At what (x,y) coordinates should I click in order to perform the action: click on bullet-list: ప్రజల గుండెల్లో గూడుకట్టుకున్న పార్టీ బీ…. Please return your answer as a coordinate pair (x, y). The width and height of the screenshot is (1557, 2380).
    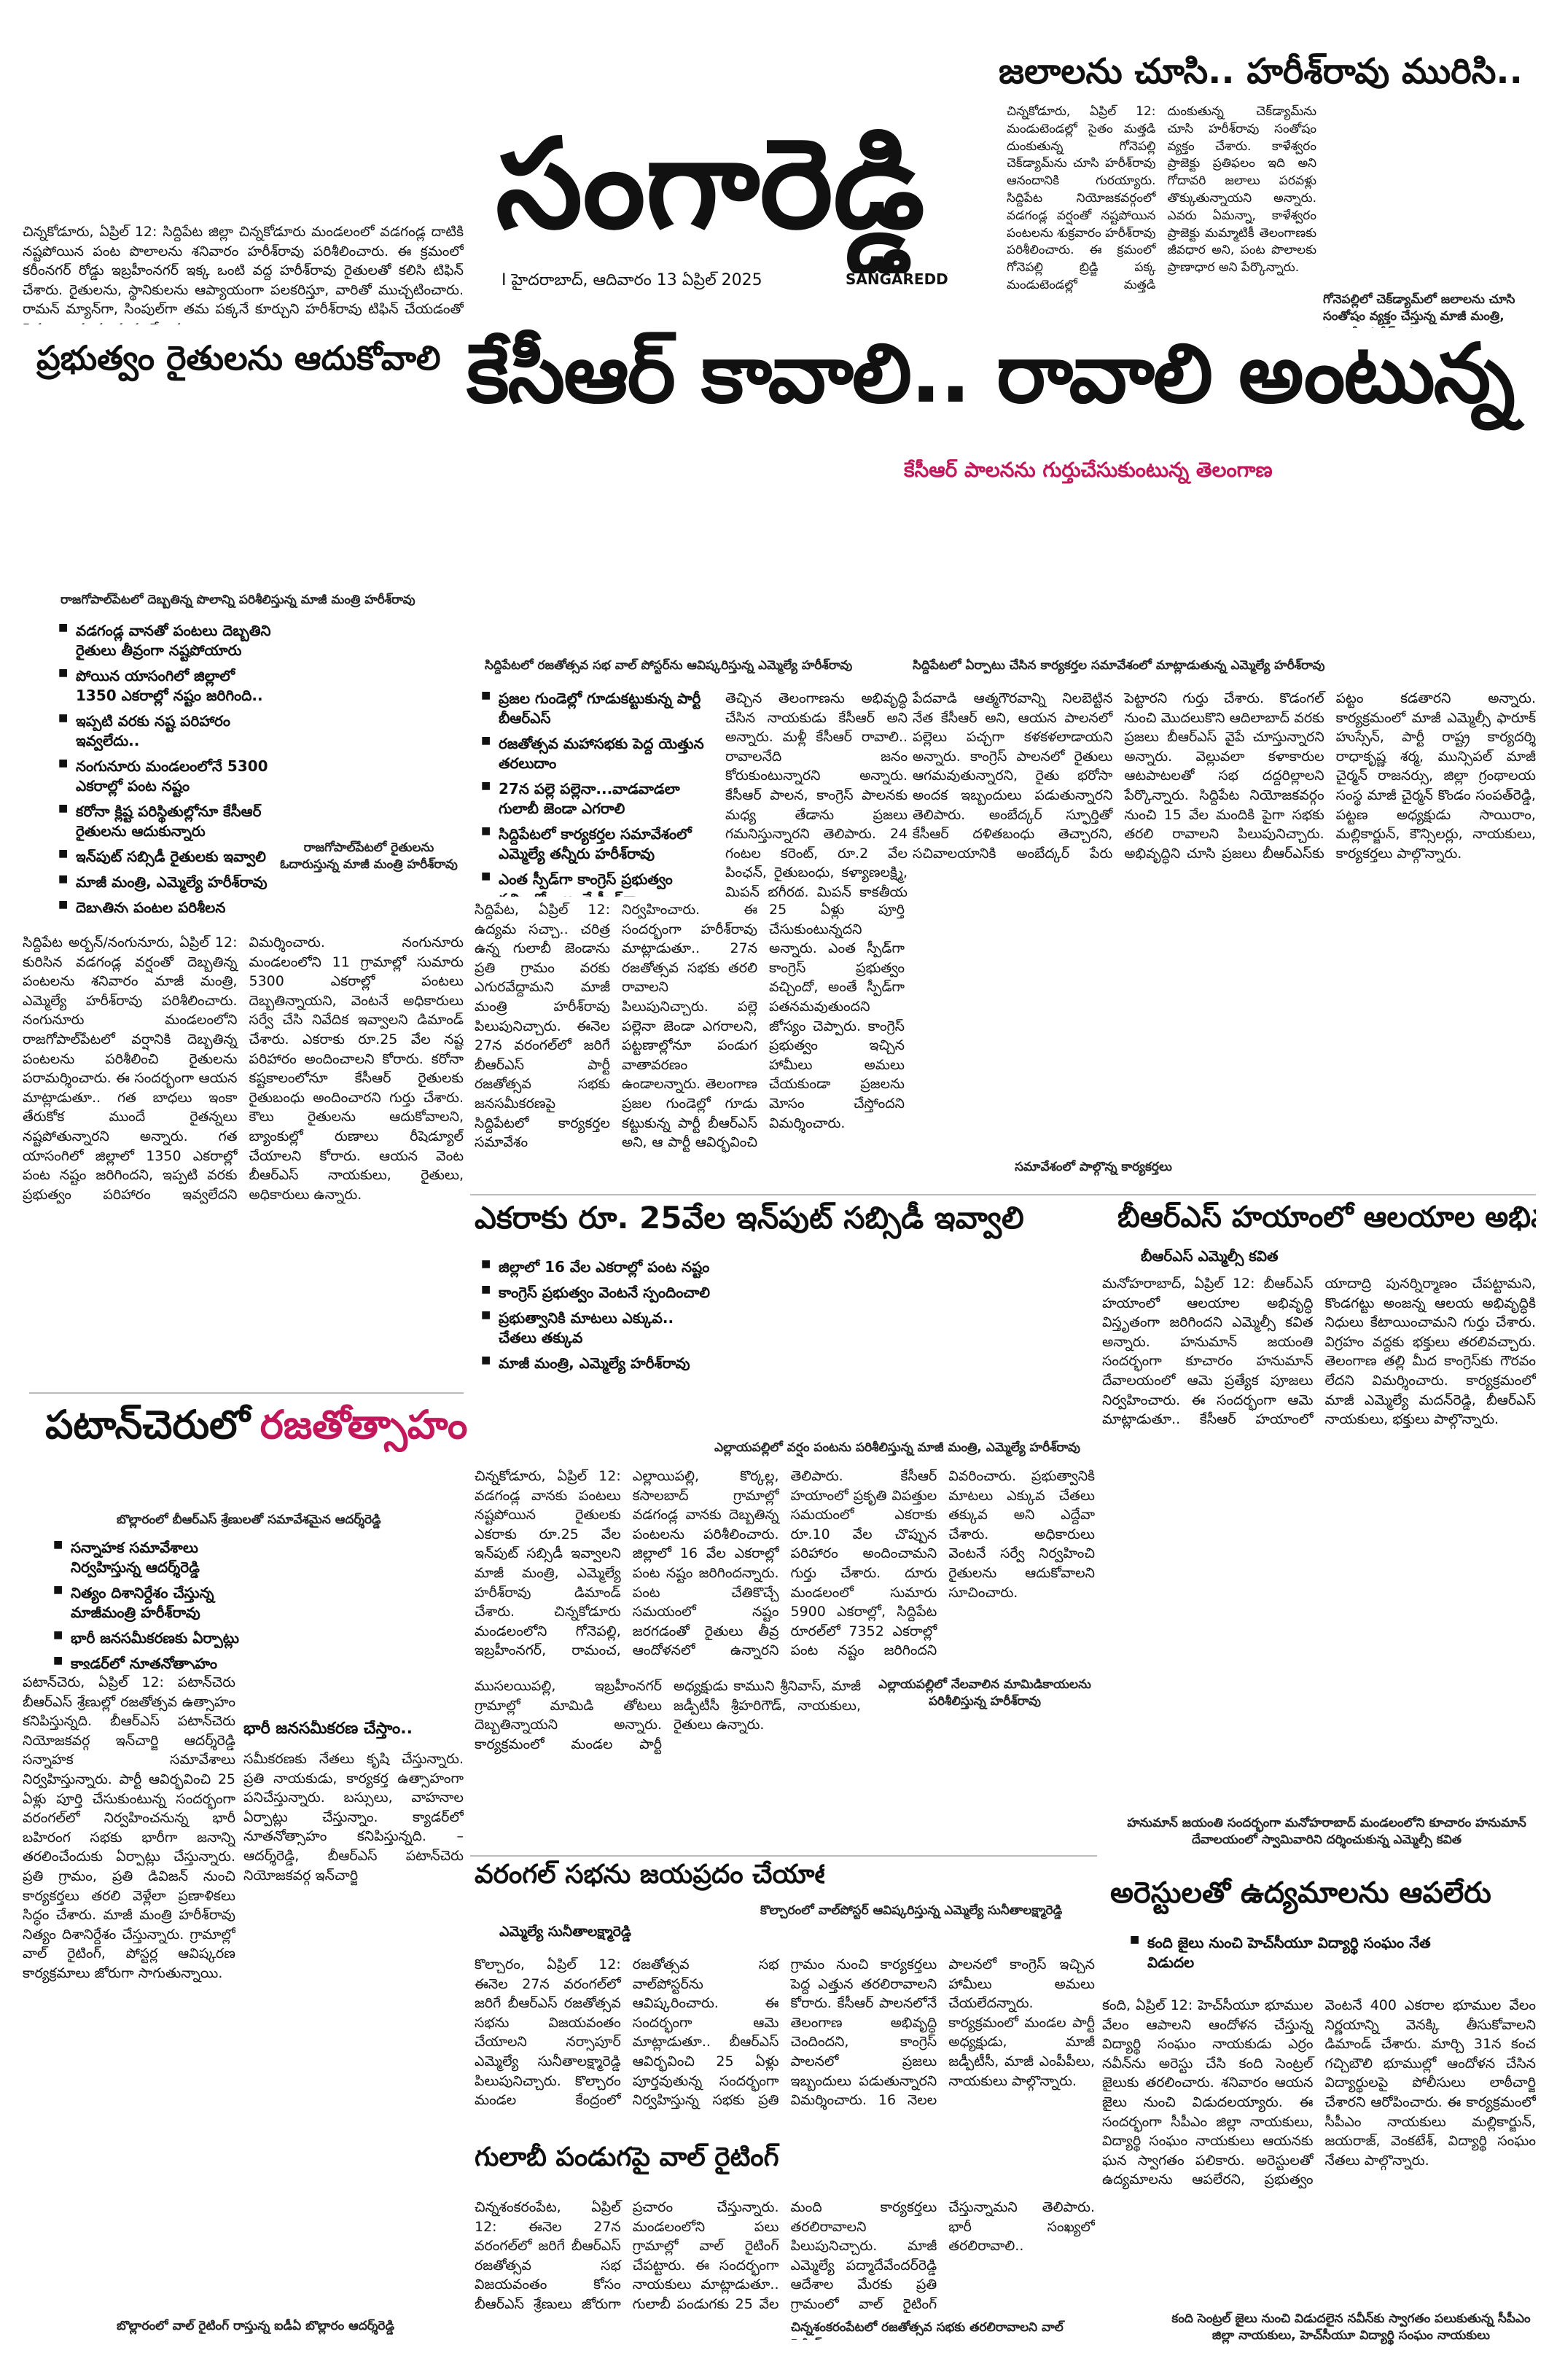
    Looking at the image, I should click on (601, 793).